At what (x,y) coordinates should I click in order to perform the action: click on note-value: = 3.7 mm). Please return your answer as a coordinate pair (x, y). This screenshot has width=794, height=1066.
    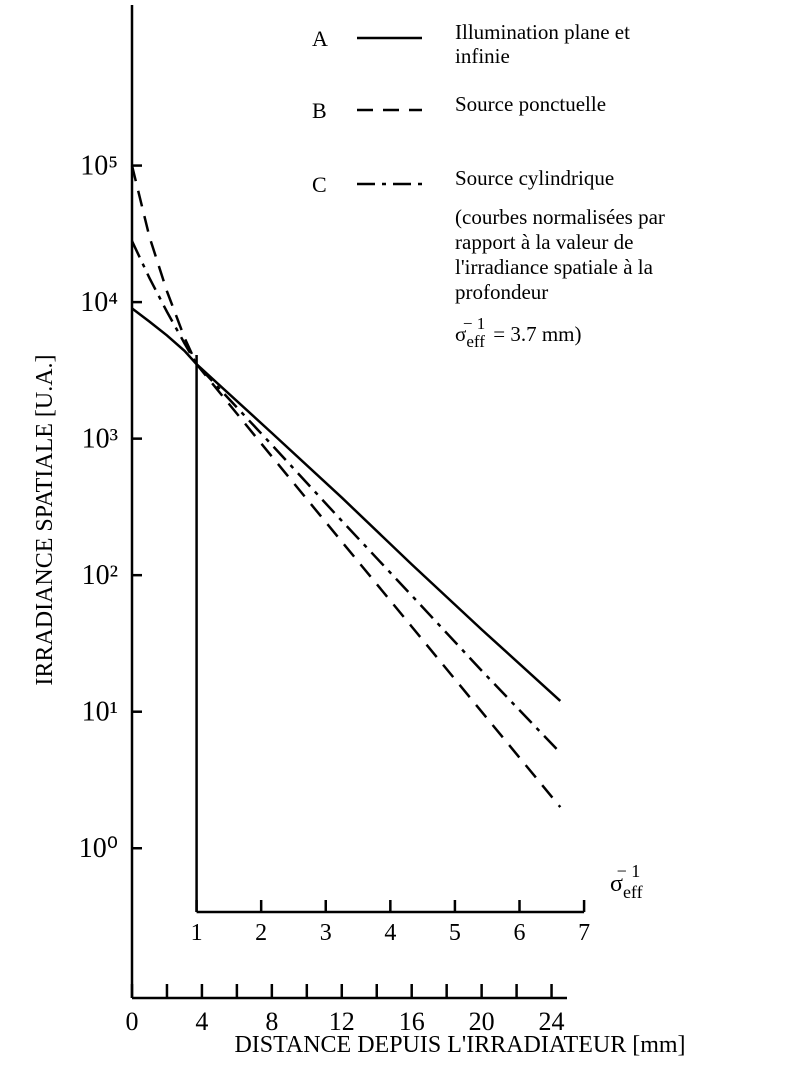
    Looking at the image, I should click on (537, 334).